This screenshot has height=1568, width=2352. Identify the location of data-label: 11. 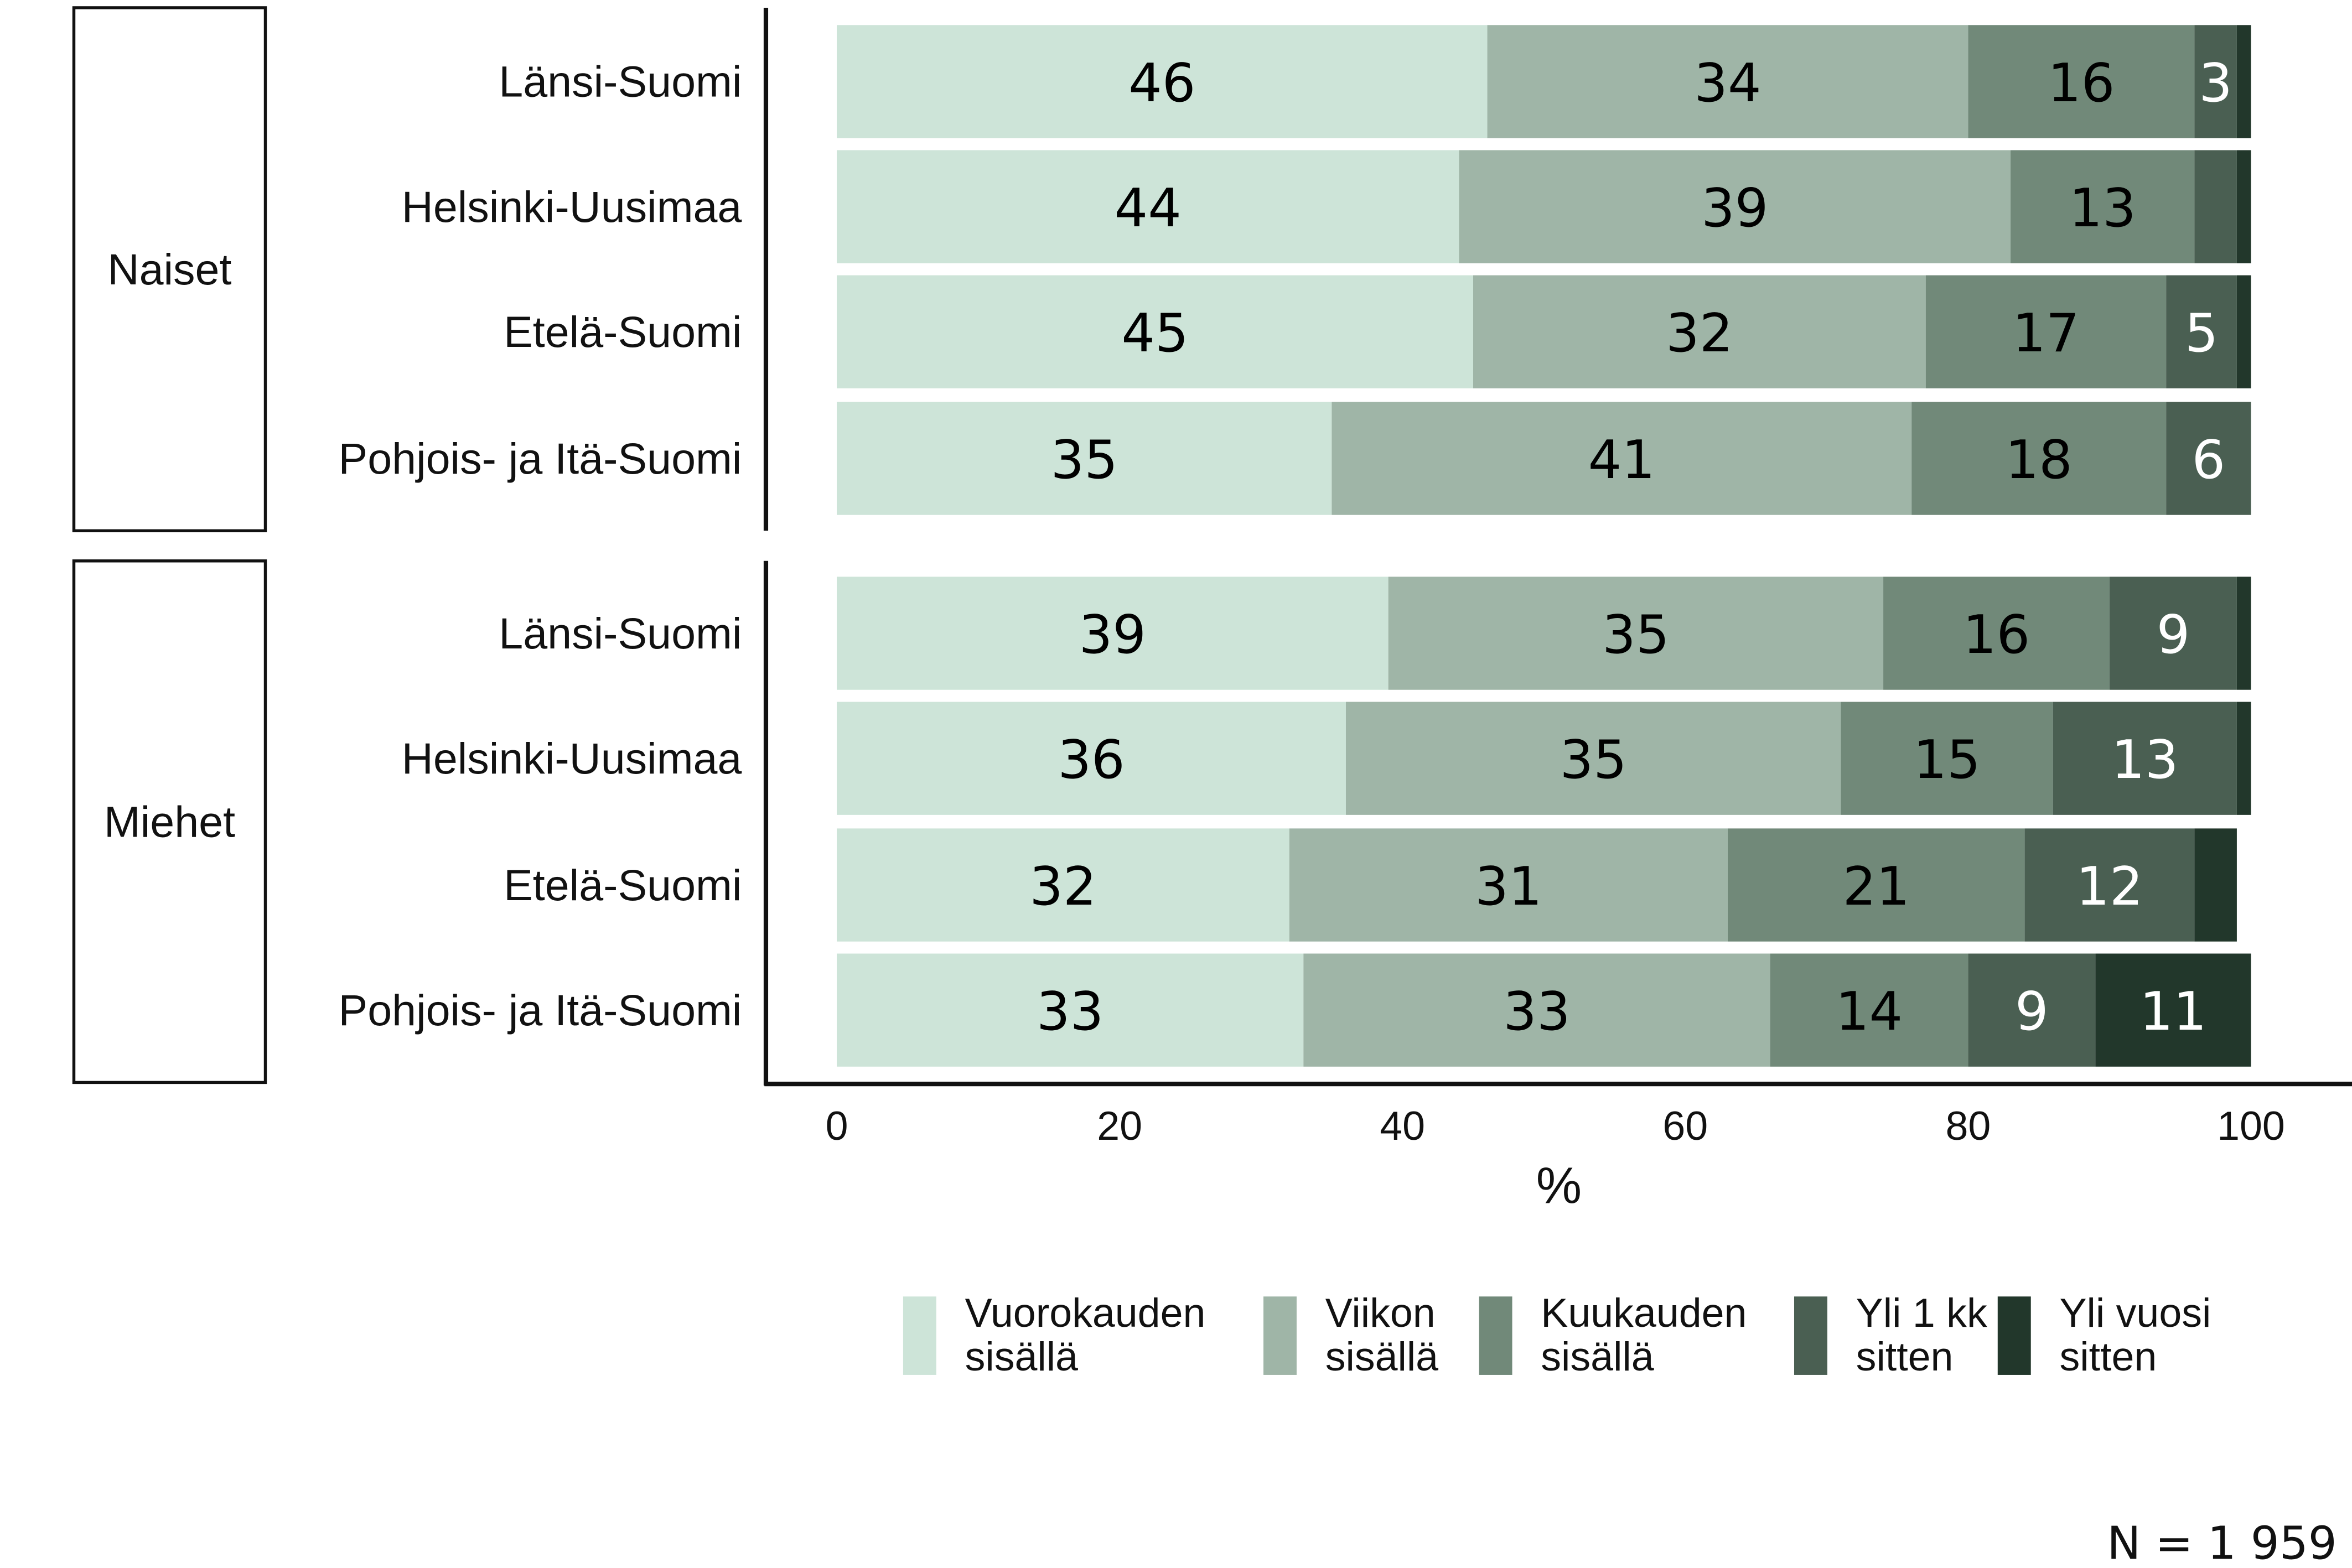
(2172, 1012).